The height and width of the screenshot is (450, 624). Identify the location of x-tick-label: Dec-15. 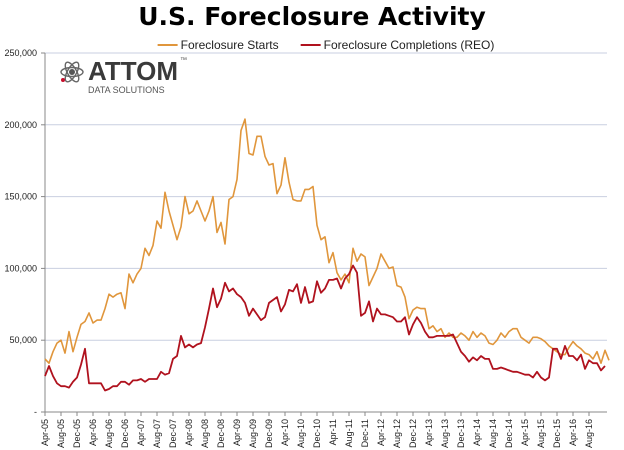
(557, 433).